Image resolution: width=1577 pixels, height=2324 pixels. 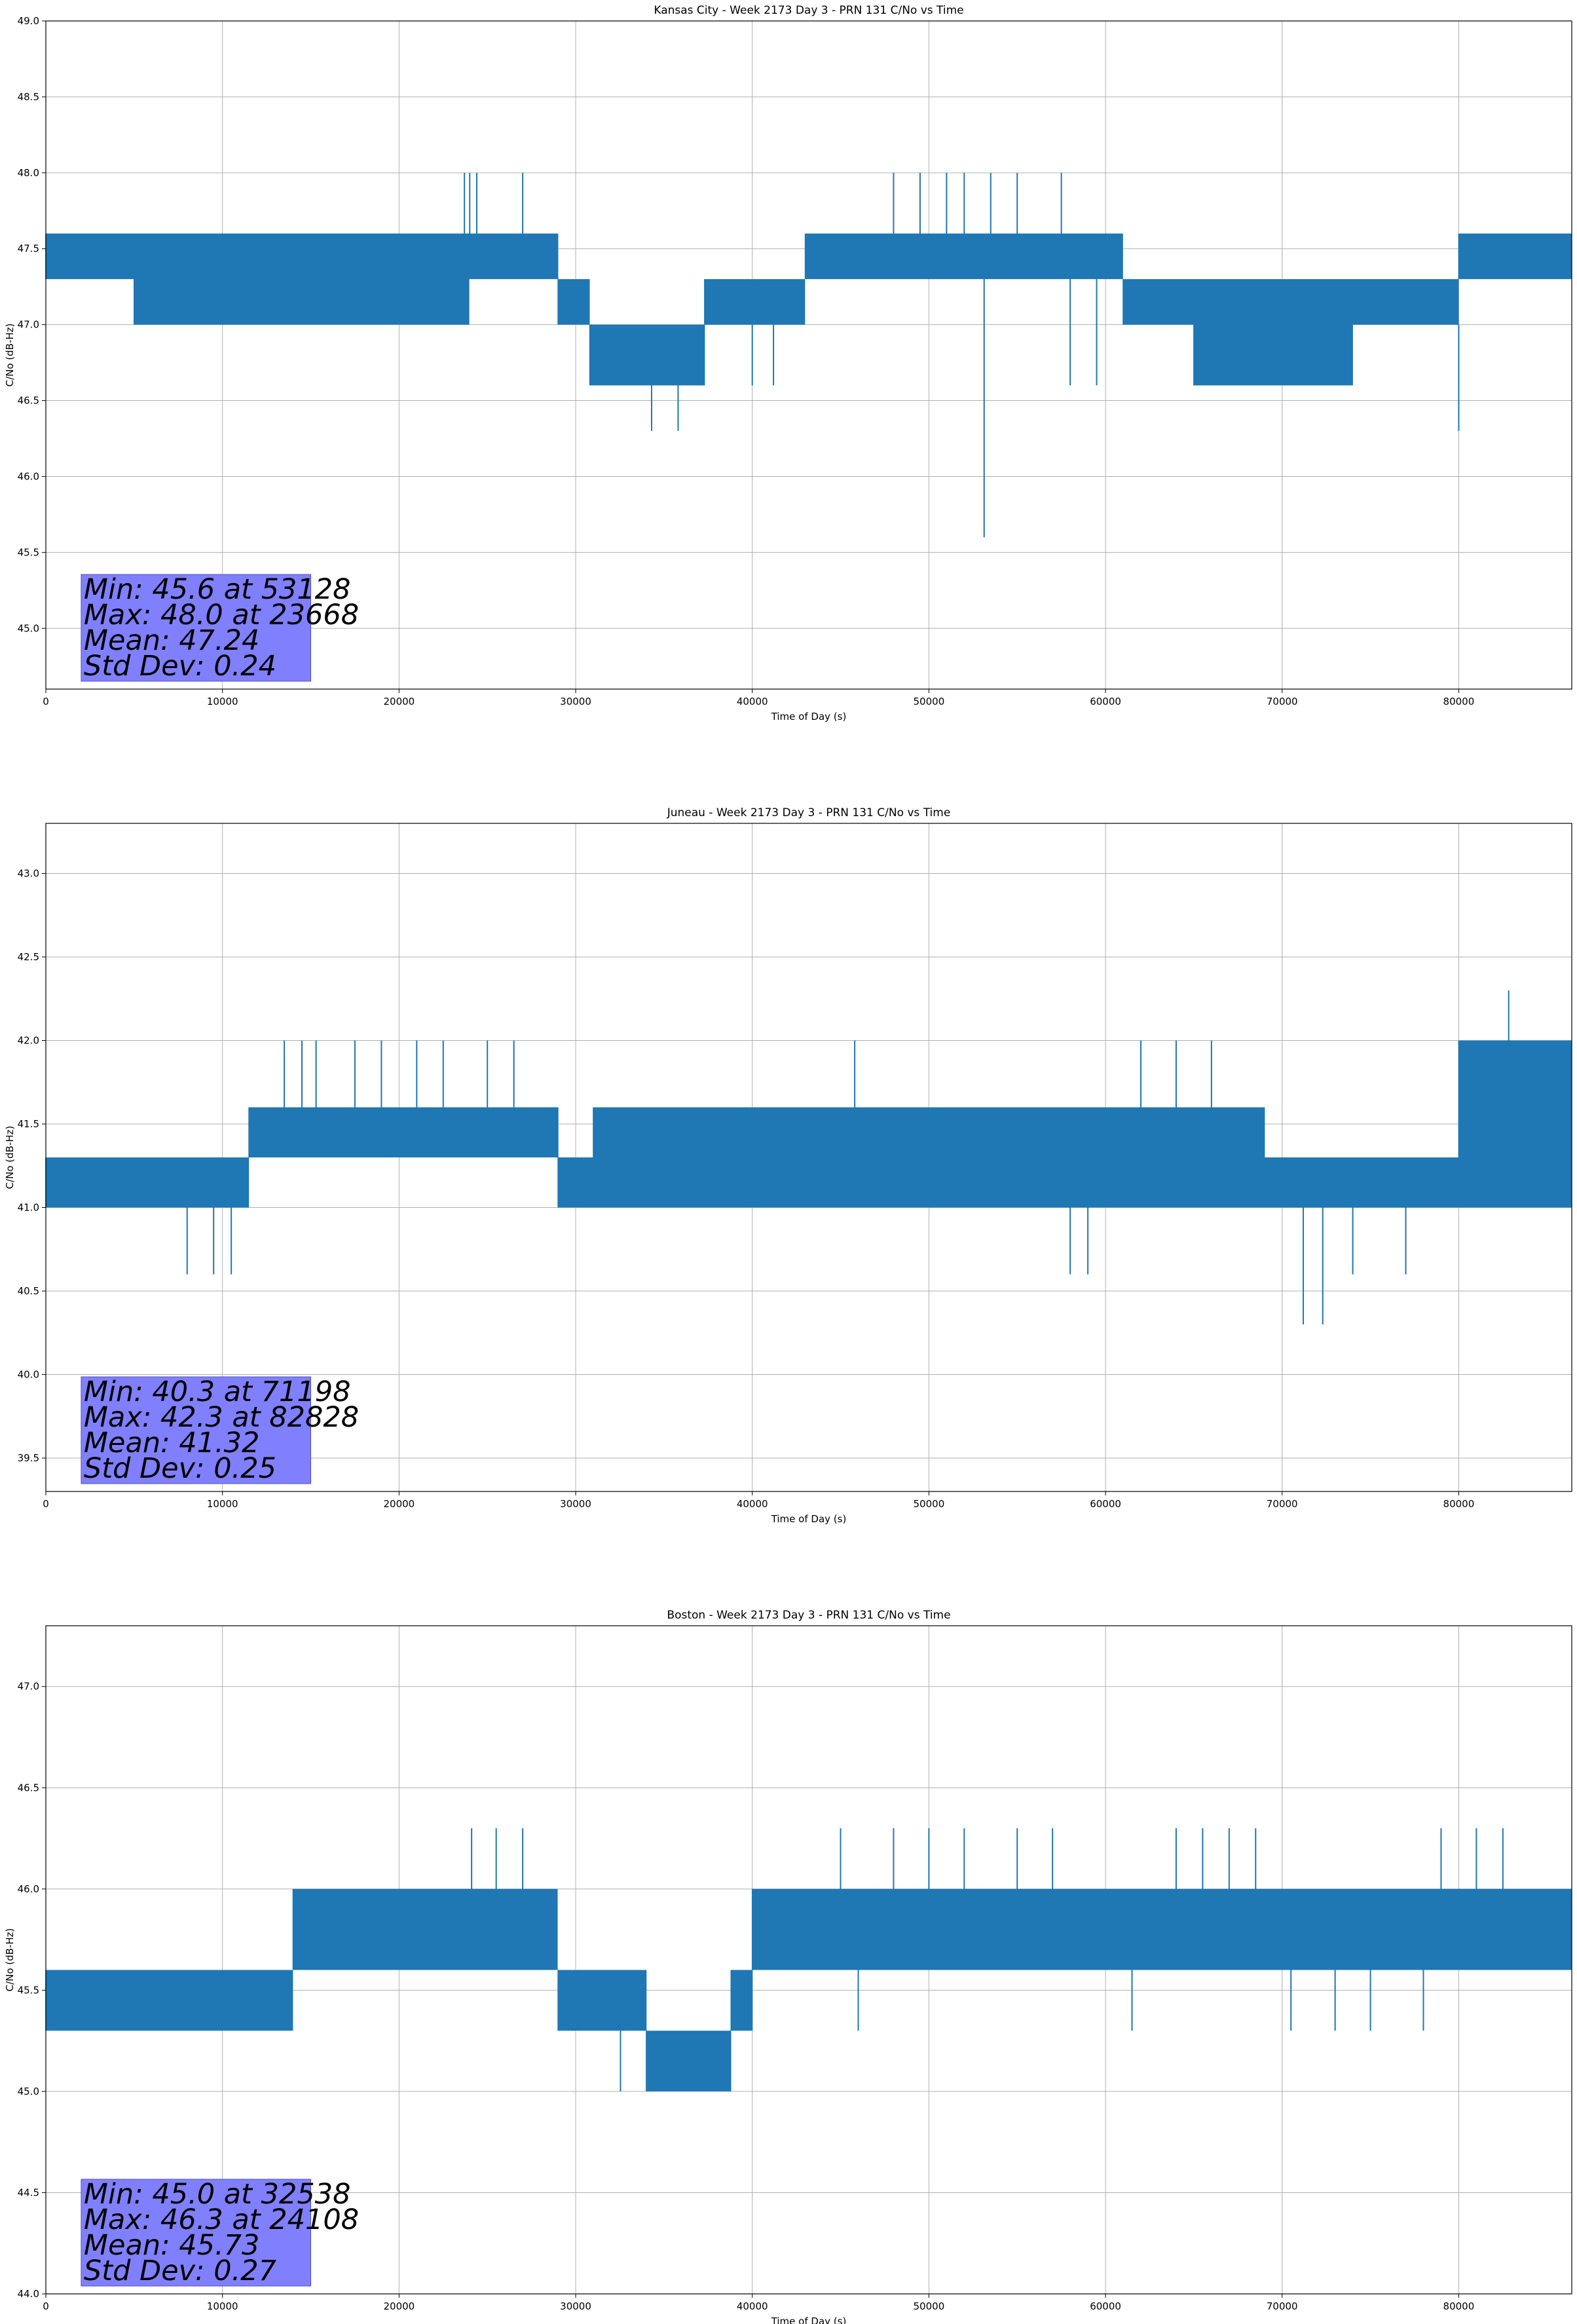 What do you see at coordinates (28, 1375) in the screenshot?
I see `y-tick-label: 40.0` at bounding box center [28, 1375].